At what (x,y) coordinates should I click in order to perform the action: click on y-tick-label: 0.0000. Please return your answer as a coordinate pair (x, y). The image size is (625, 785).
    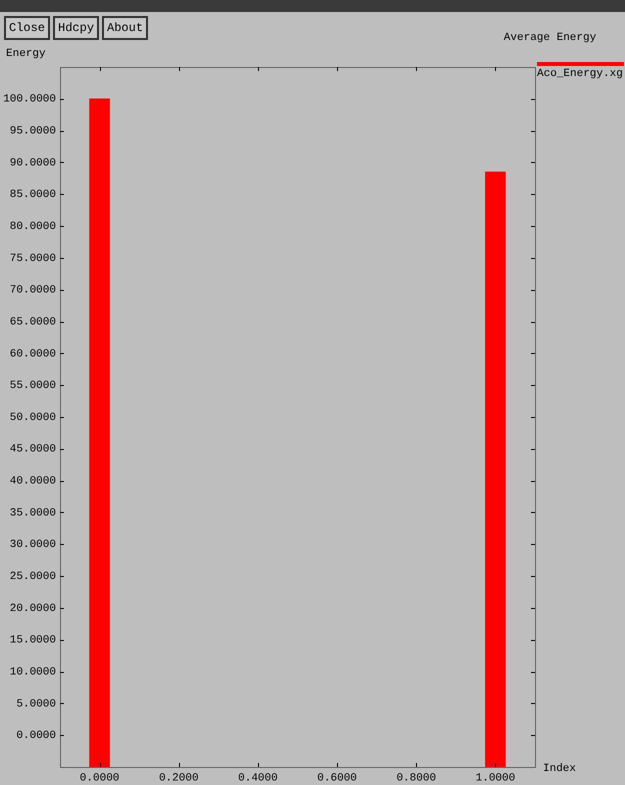
    Looking at the image, I should click on (36, 736).